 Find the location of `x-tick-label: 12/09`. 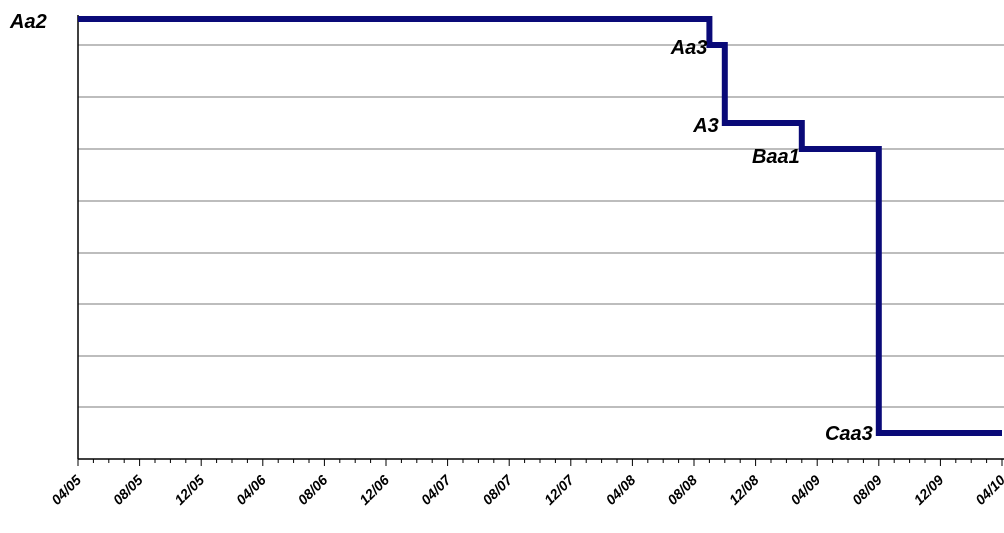

x-tick-label: 12/09 is located at coordinates (928, 490).